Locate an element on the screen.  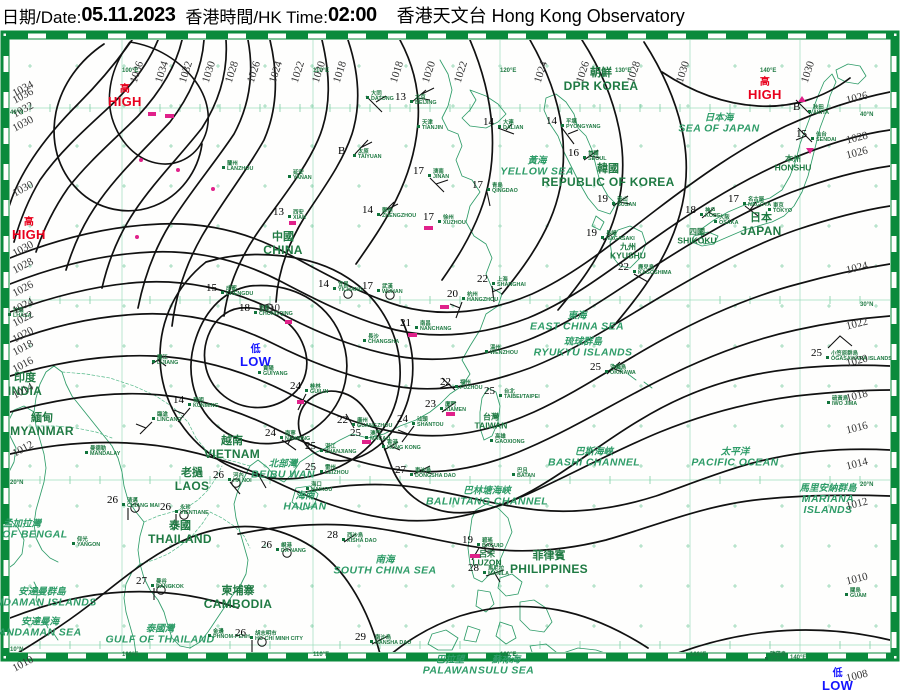
station-name-cn: 東京 is located at coordinates (778, 206).